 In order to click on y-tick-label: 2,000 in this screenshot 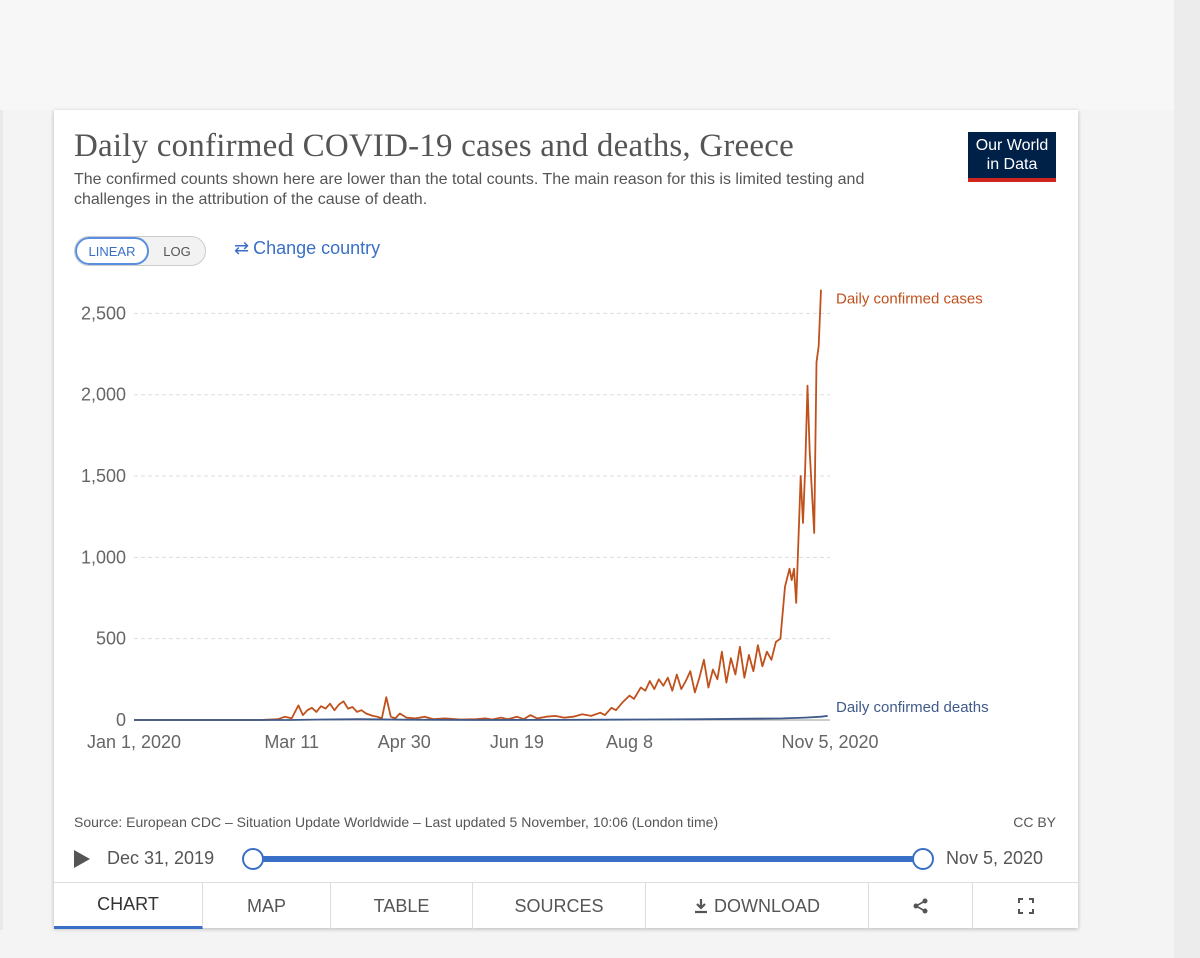, I will do `click(103, 395)`.